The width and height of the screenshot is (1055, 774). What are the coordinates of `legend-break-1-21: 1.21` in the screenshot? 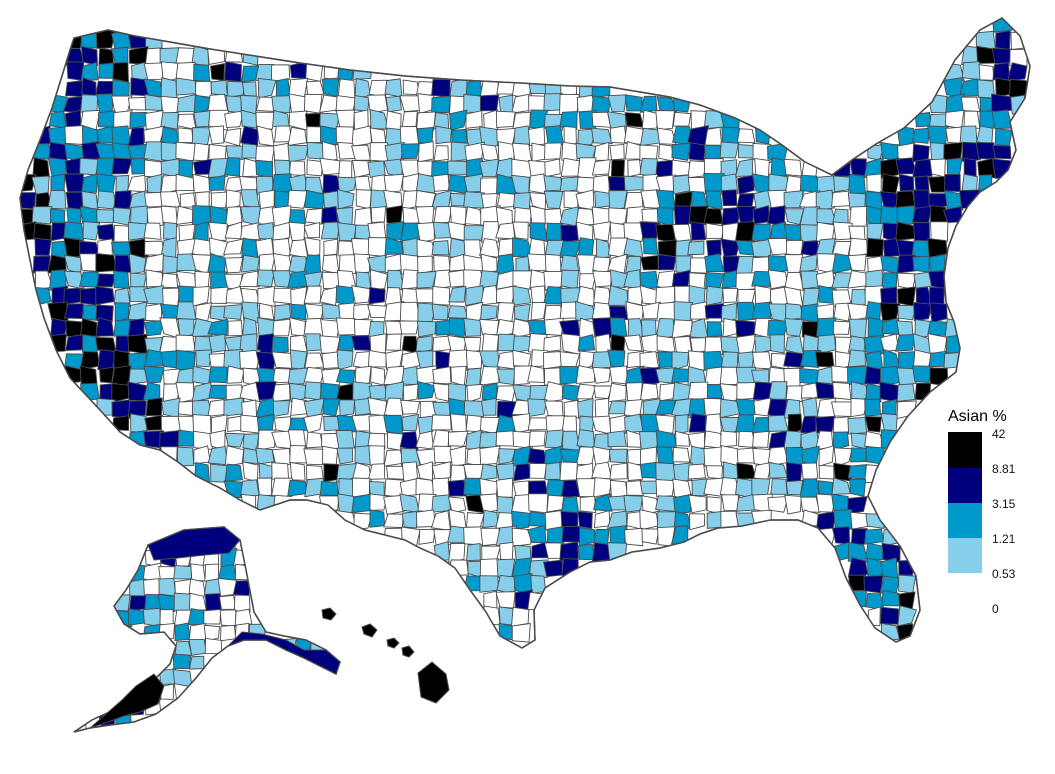 It's located at (1004, 539).